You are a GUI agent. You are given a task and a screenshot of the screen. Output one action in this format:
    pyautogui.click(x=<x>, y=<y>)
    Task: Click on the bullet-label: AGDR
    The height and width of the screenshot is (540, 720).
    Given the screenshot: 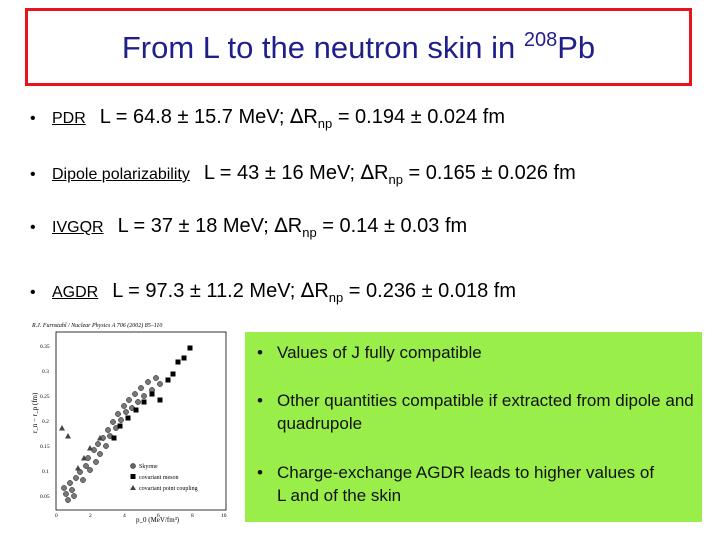 What is the action you would take?
    pyautogui.click(x=75, y=292)
    